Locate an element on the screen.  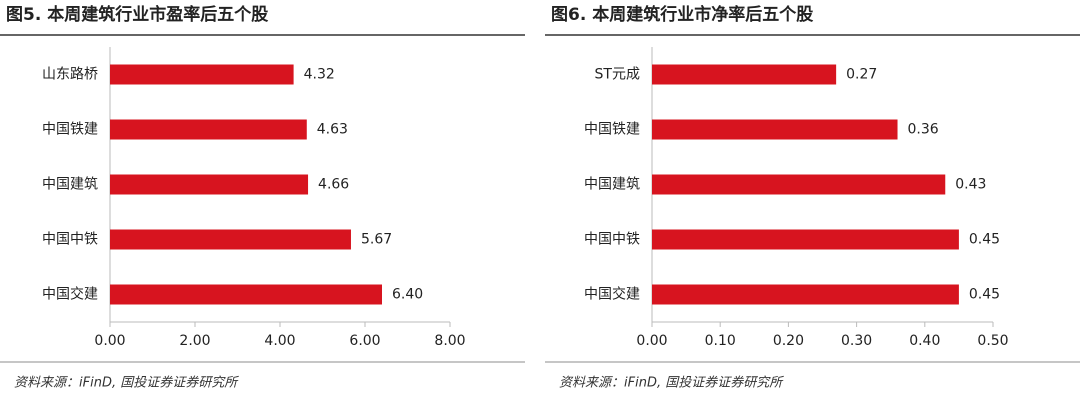
data-label: 6.40 is located at coordinates (407, 295).